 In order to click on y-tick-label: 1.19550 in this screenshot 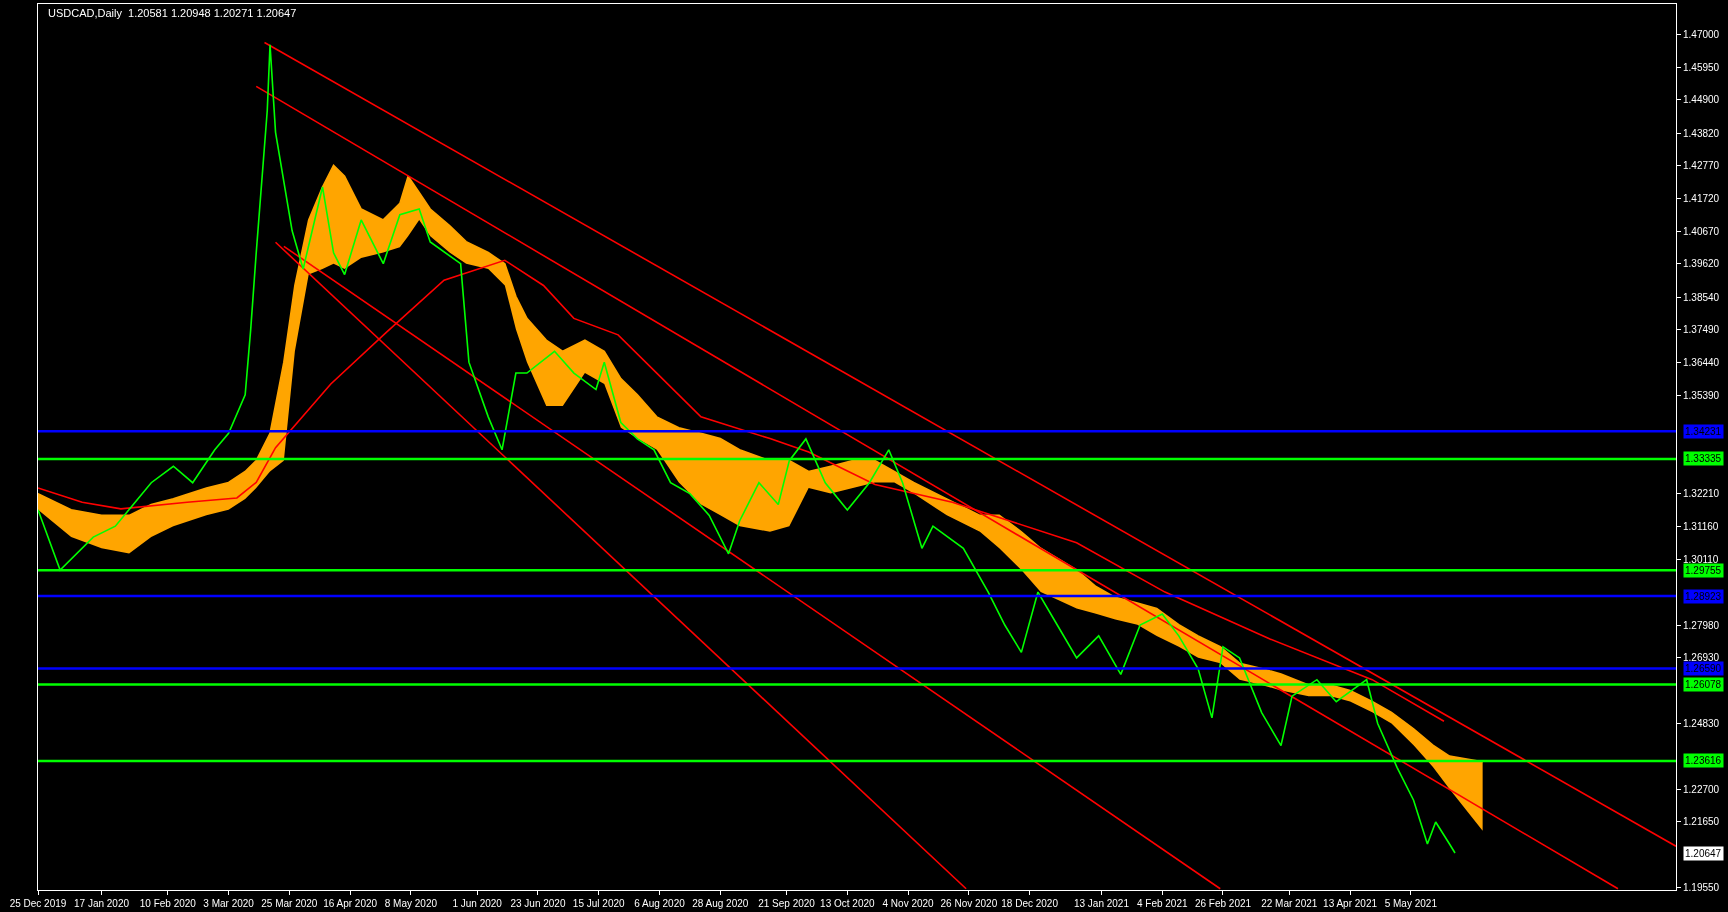, I will do `click(1701, 887)`.